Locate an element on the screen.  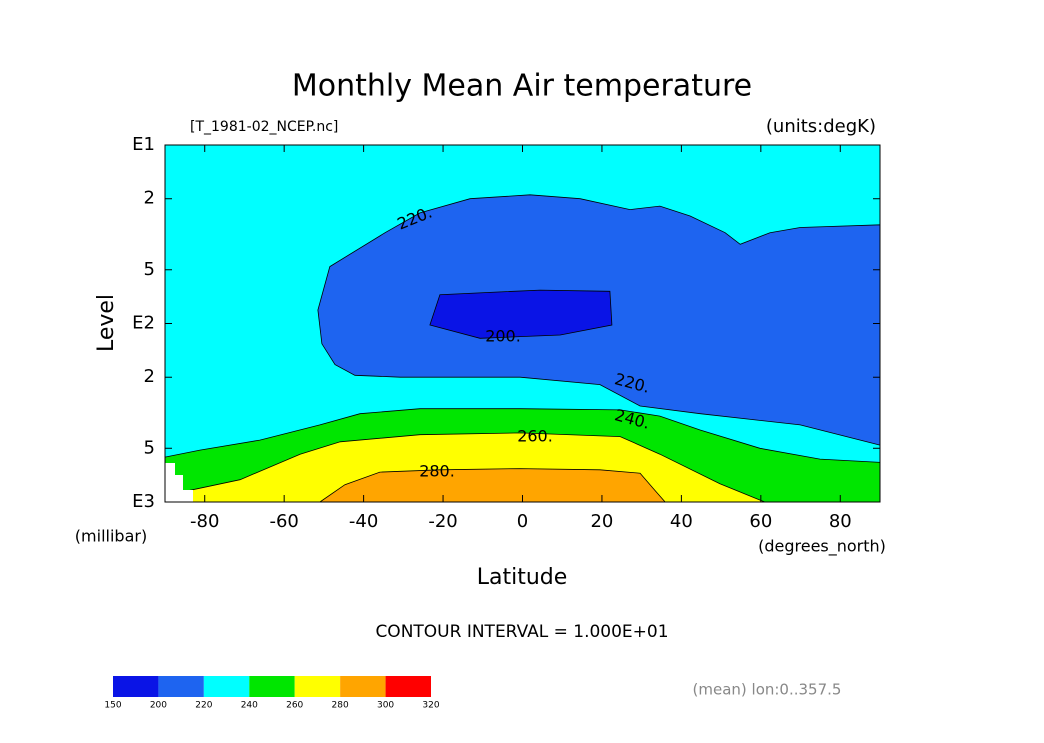
x-tick-label: 80 is located at coordinates (840, 521).